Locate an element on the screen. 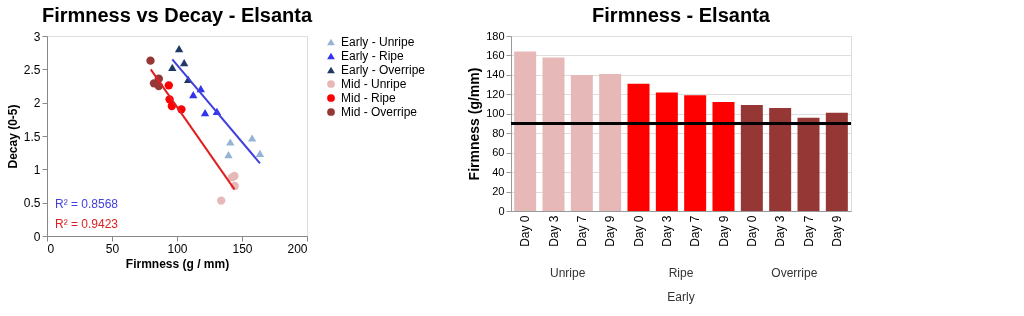 The width and height of the screenshot is (1024, 316). y-tick-label: 40 is located at coordinates (498, 171).